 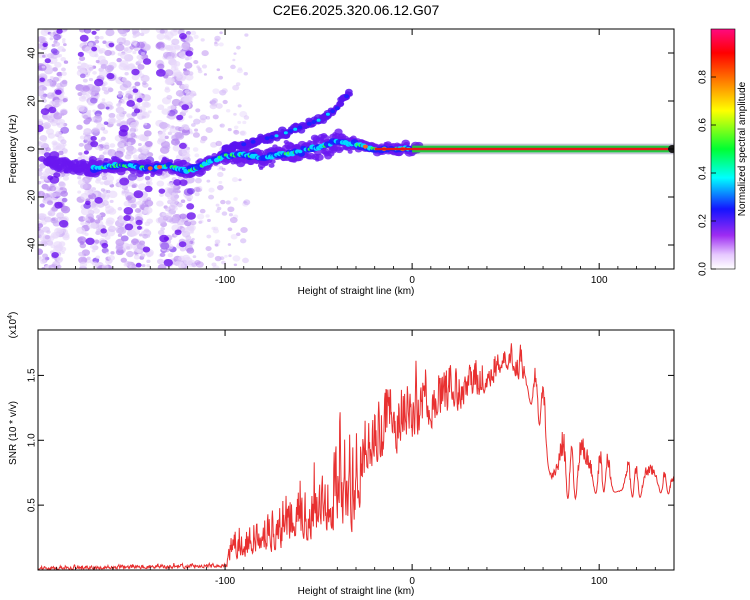 What do you see at coordinates (599, 581) in the screenshot?
I see `snr-xtick-label: 100` at bounding box center [599, 581].